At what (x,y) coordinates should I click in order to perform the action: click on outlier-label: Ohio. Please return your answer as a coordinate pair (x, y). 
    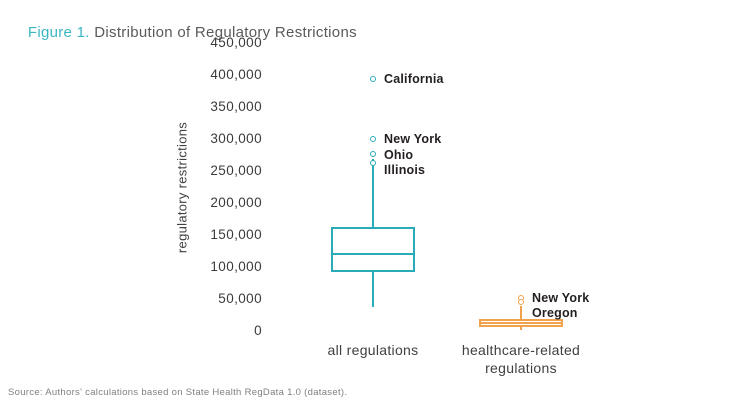
    Looking at the image, I should click on (399, 154).